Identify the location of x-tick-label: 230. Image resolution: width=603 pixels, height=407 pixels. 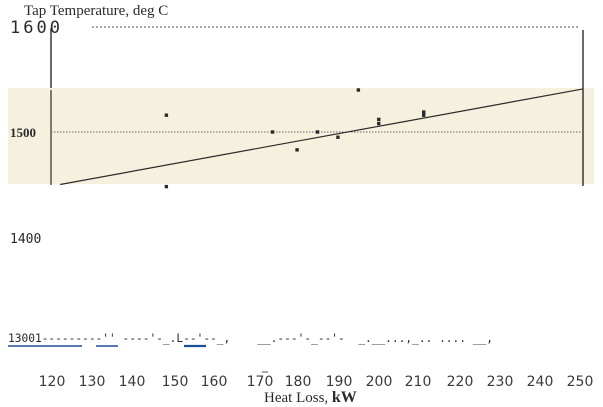
(500, 382).